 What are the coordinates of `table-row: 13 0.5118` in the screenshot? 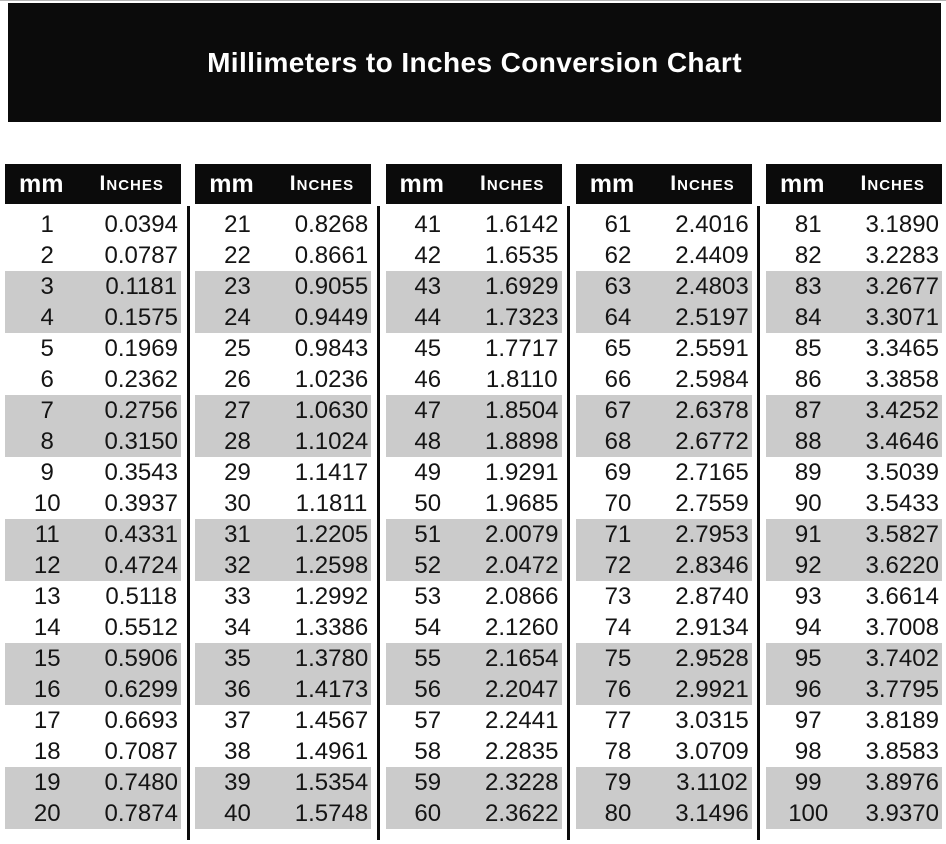 It's located at (93, 596).